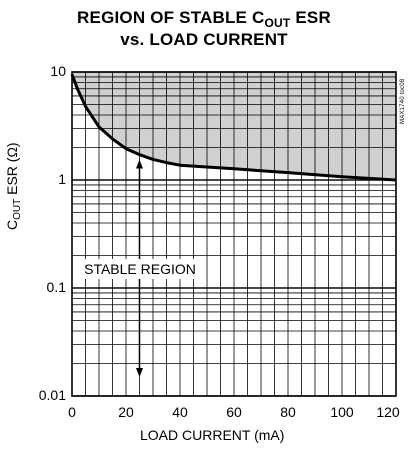 This screenshot has width=408, height=452. Describe the element at coordinates (288, 412) in the screenshot. I see `x-tick-label: 80` at that location.